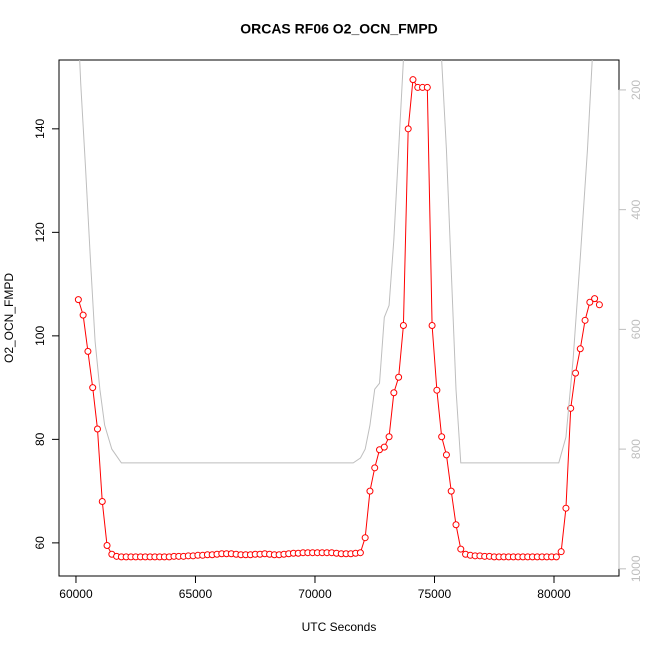 This screenshot has width=650, height=655. I want to click on y2-tick-label: 200, so click(636, 90).